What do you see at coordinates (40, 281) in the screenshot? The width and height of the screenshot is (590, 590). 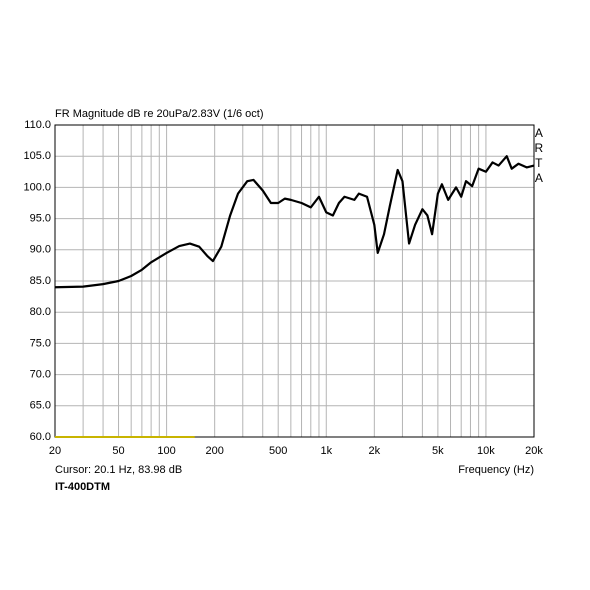 I see `y-tick-label: 85.0` at bounding box center [40, 281].